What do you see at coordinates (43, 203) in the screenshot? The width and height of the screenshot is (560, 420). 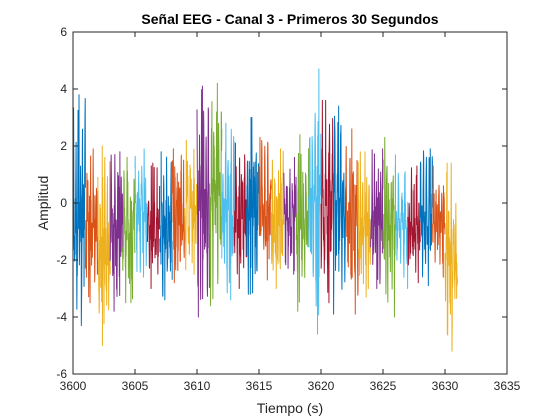 I see `y-axis-label: Amplitud` at bounding box center [43, 203].